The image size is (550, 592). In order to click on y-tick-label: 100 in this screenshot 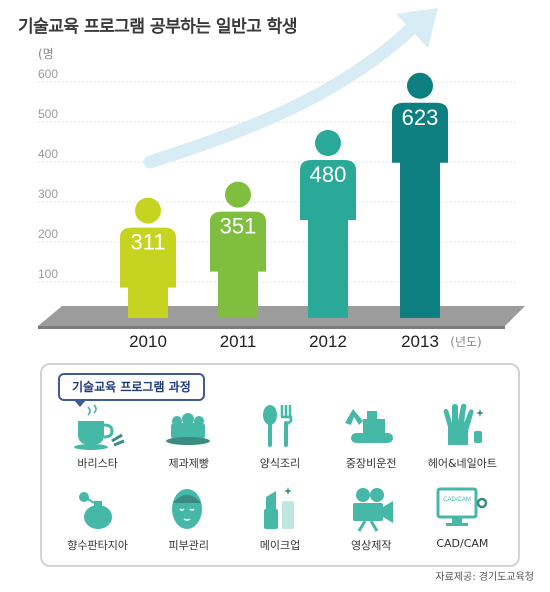, I will do `click(48, 274)`.